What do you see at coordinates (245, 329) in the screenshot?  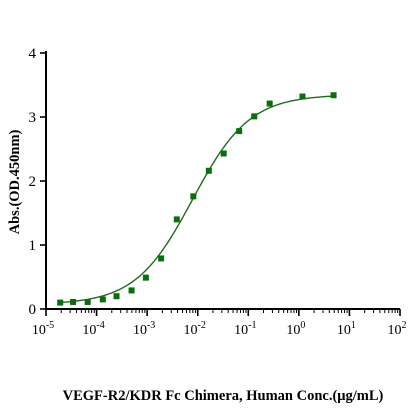 I see `x-tick-label: 10⁻¹` at bounding box center [245, 329].